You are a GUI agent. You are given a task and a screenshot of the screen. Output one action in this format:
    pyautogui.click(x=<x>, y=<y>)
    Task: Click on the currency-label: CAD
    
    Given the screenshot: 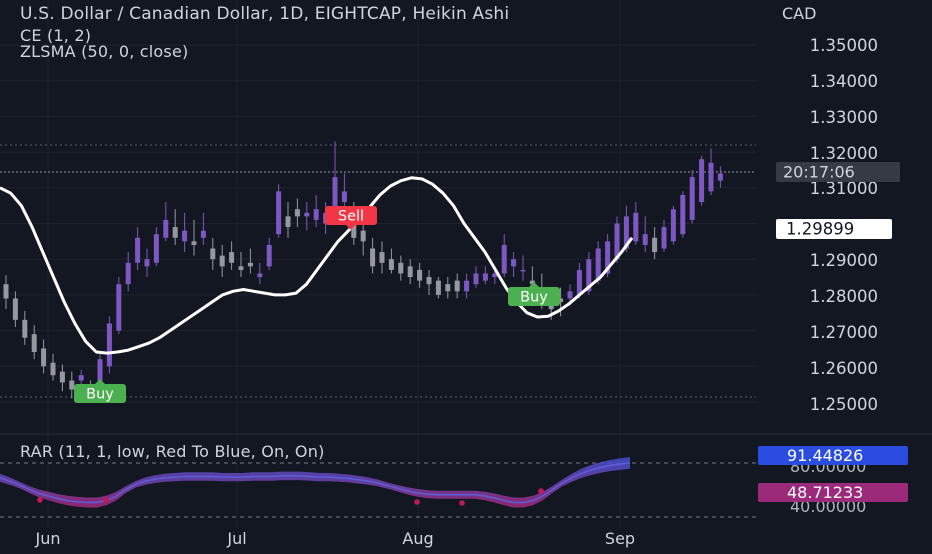 What is the action you would take?
    pyautogui.click(x=799, y=13)
    